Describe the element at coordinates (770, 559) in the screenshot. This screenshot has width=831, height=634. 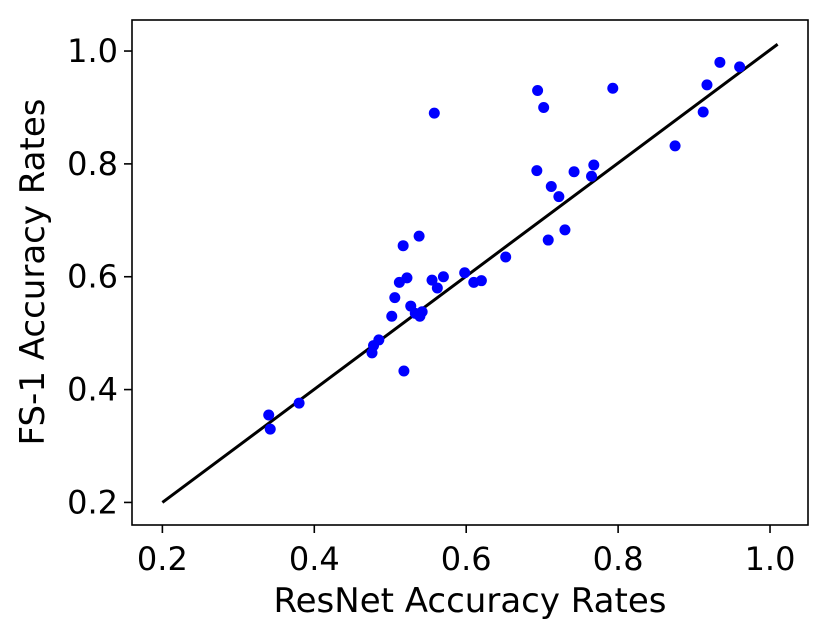
I see `x-tick-label: 1.0` at that location.